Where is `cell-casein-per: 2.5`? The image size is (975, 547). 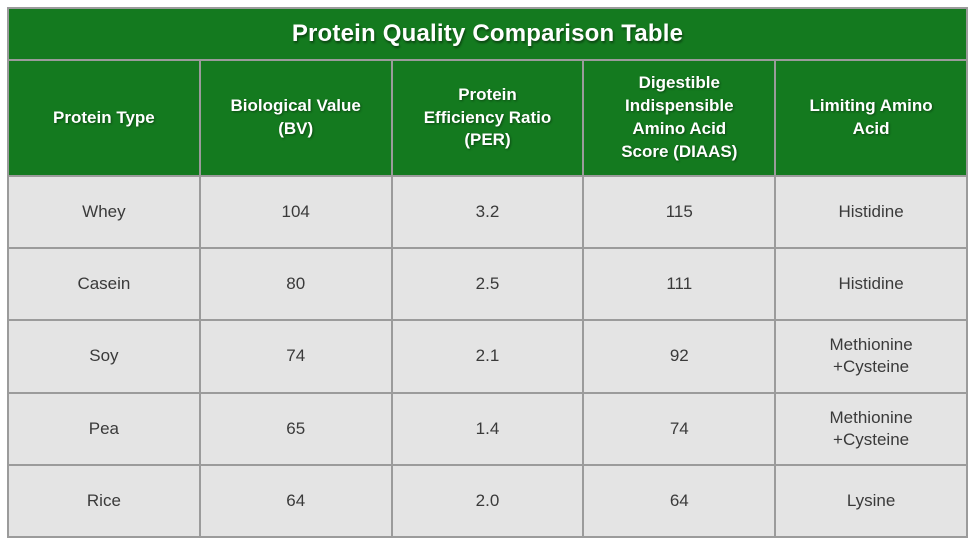
cell-casein-per: 2.5 is located at coordinates (487, 284).